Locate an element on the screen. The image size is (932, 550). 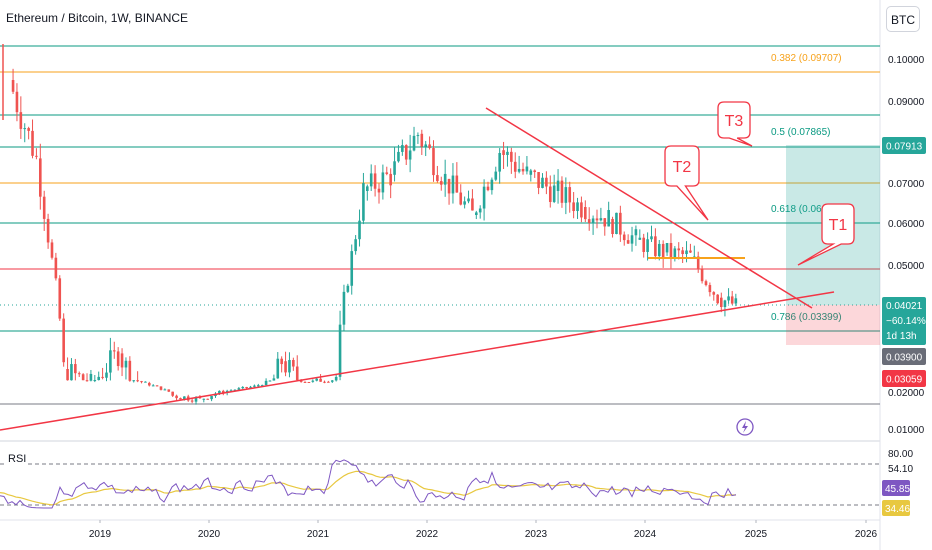
lightning-icon is located at coordinates (745, 427).